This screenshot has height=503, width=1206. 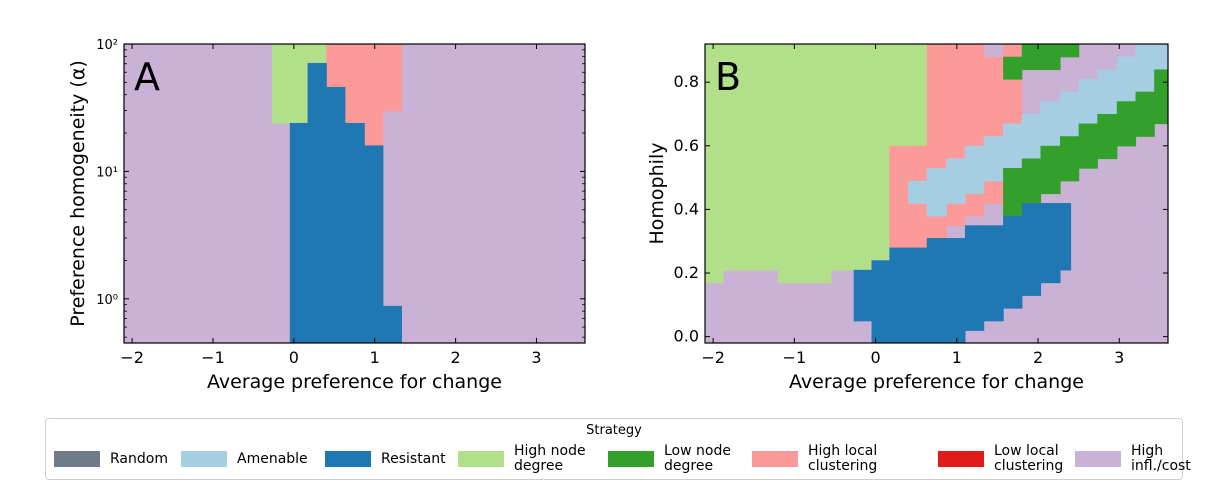 I want to click on legend-item: Amenable, so click(x=244, y=459).